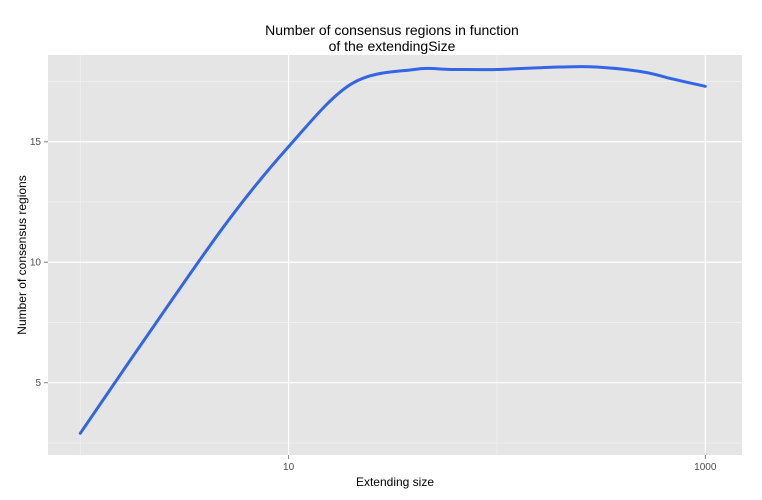  What do you see at coordinates (392, 46) in the screenshot?
I see `chart-title-line-2: of the extendingSize` at bounding box center [392, 46].